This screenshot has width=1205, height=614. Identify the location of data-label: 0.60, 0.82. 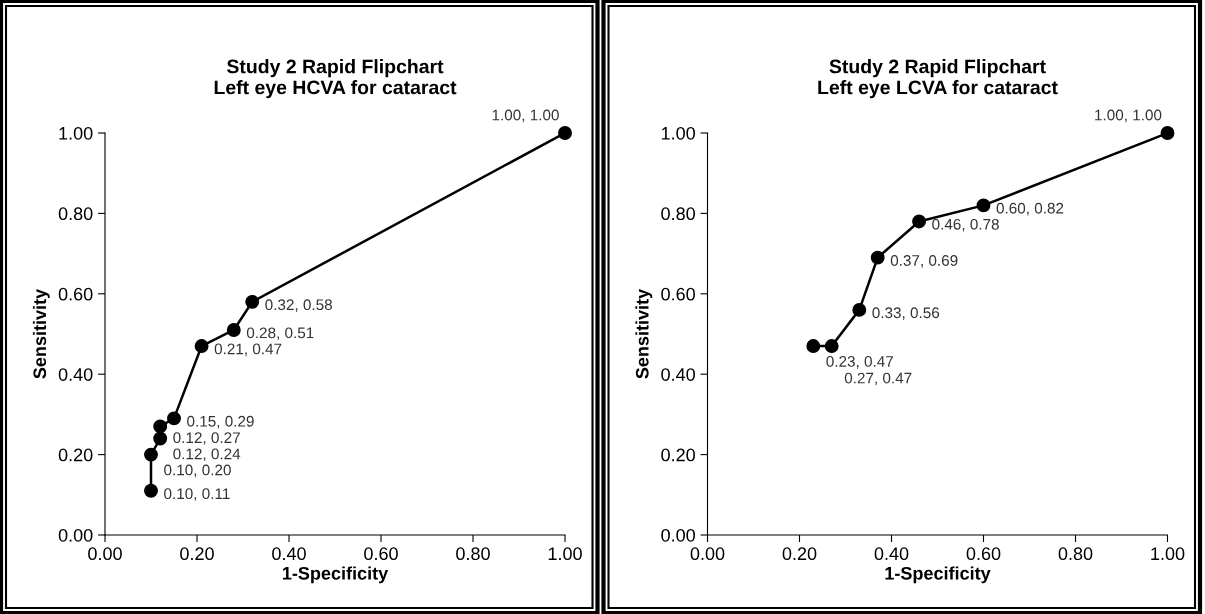
(1030, 209).